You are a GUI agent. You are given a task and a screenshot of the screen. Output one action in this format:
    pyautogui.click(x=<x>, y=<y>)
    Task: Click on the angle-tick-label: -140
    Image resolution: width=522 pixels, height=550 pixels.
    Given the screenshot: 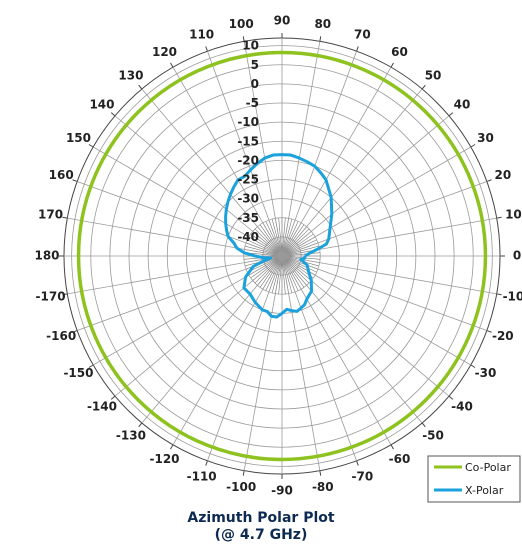 What is the action you would take?
    pyautogui.click(x=102, y=407)
    